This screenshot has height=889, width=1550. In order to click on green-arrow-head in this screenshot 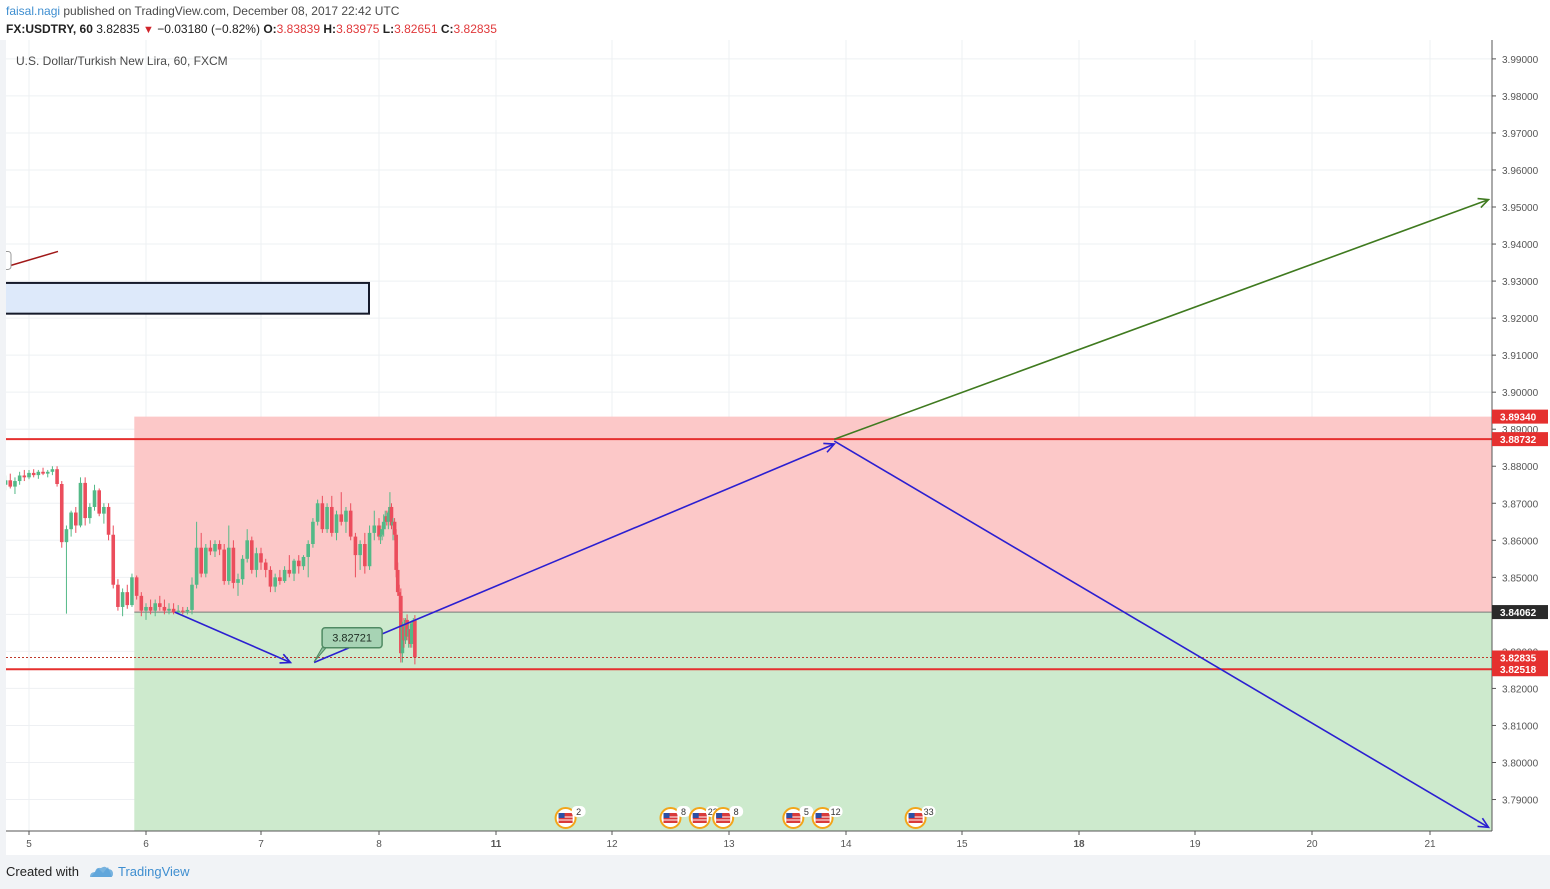, I will do `click(1484, 203)`.